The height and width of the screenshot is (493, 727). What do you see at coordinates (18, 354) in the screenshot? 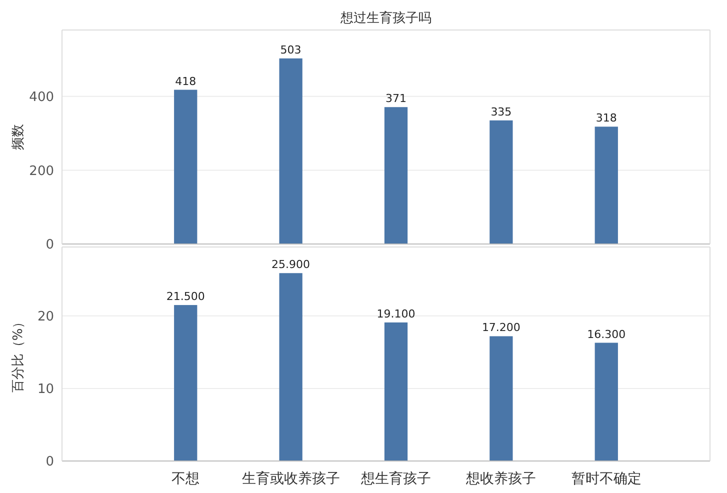
I see `y-axis-title: 百分比（%）` at bounding box center [18, 354].